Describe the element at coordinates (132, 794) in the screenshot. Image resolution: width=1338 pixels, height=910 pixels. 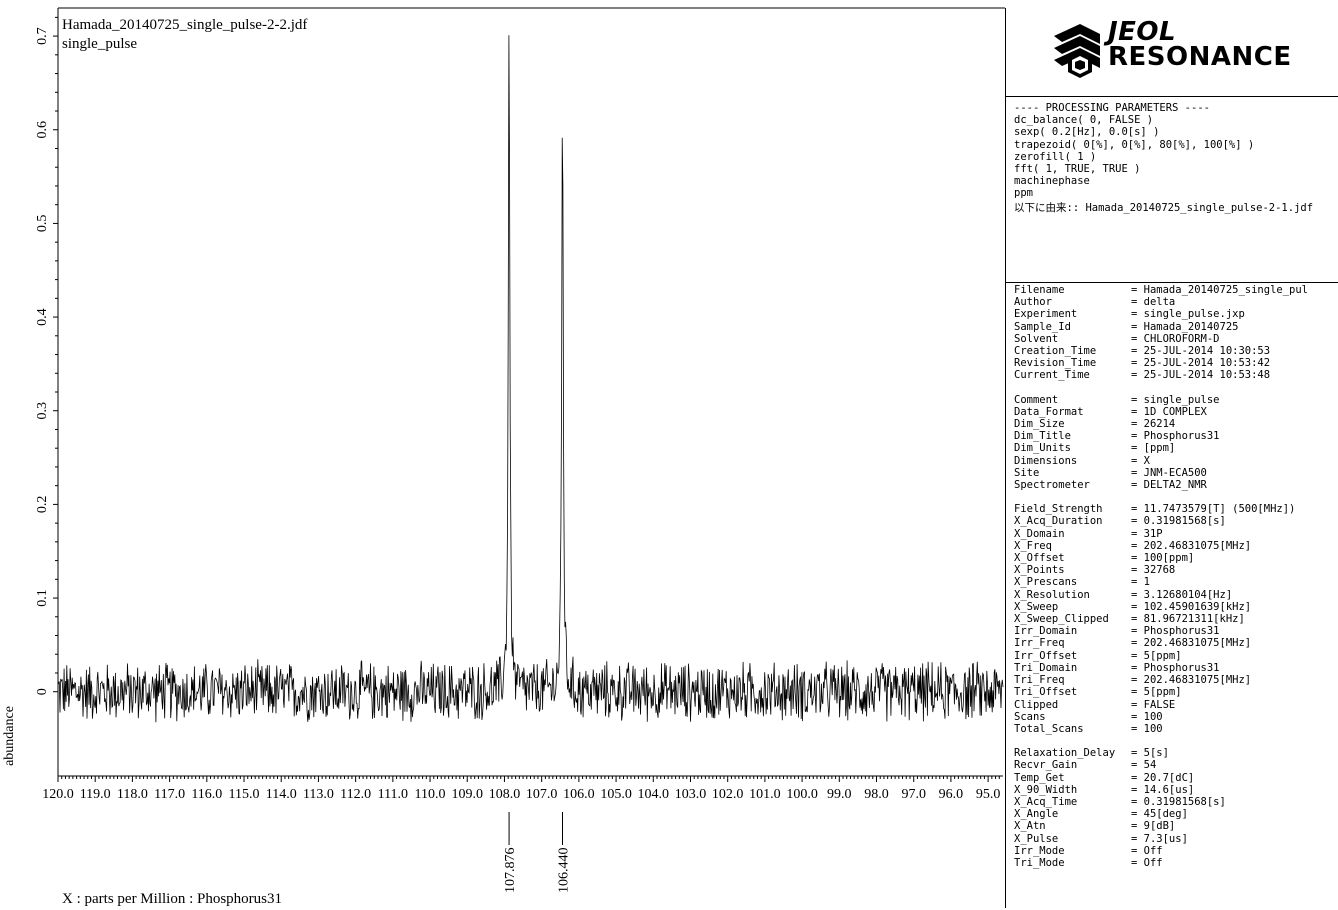
I see `x-tick-label: 118.0` at that location.